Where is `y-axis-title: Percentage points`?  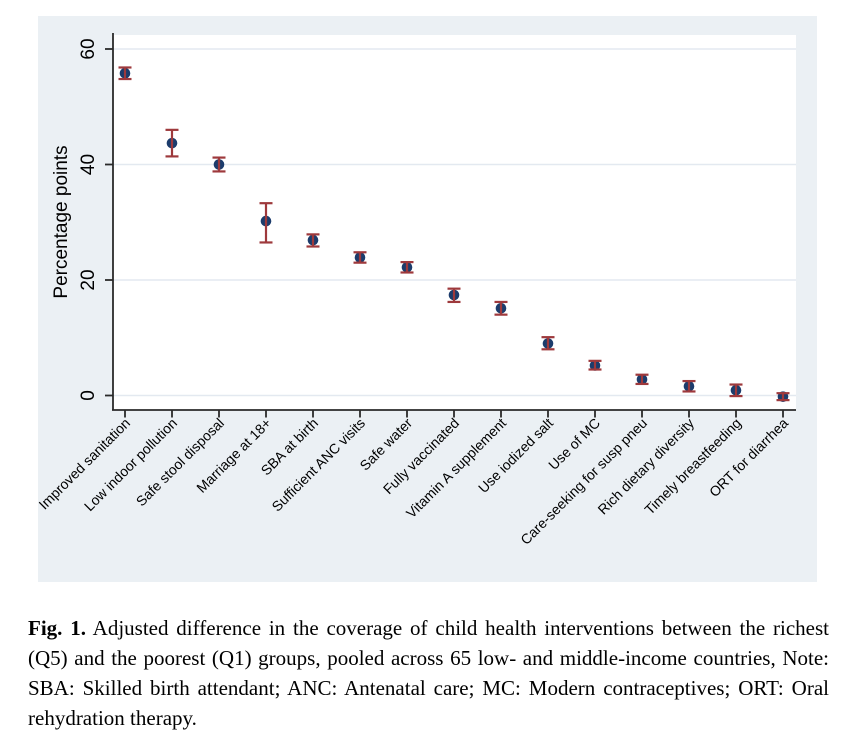
y-axis-title: Percentage points is located at coordinates (61, 221).